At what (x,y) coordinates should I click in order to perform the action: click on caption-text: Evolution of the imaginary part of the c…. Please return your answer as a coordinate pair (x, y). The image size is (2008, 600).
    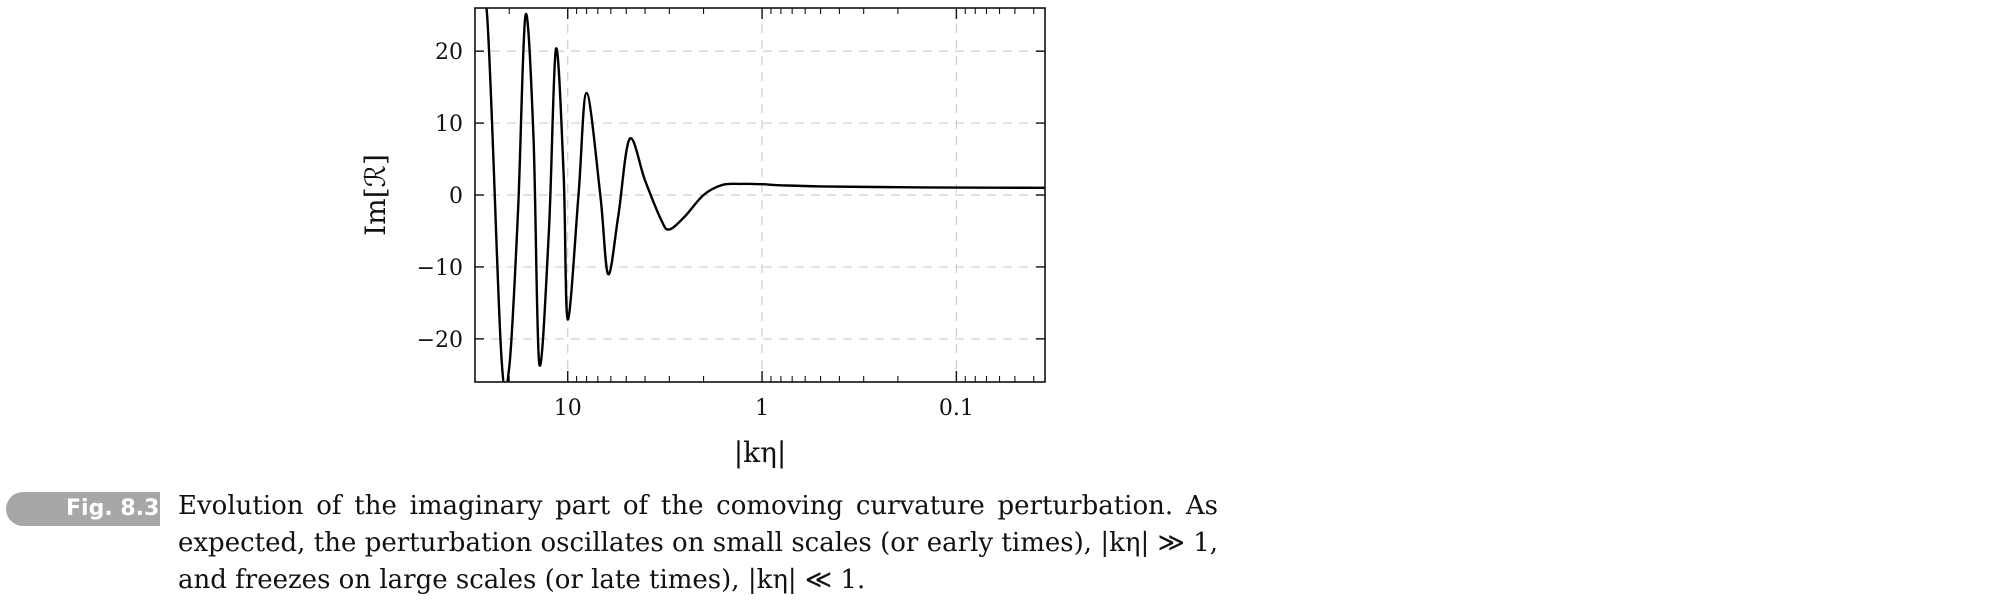
    Looking at the image, I should click on (698, 543).